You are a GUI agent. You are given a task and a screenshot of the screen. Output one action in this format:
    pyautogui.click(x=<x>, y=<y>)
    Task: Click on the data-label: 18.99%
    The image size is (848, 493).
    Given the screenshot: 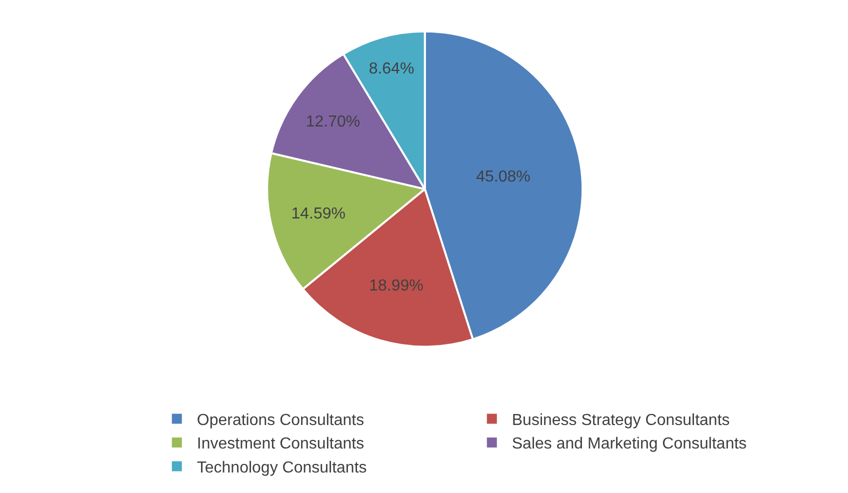 What is the action you would take?
    pyautogui.click(x=396, y=285)
    